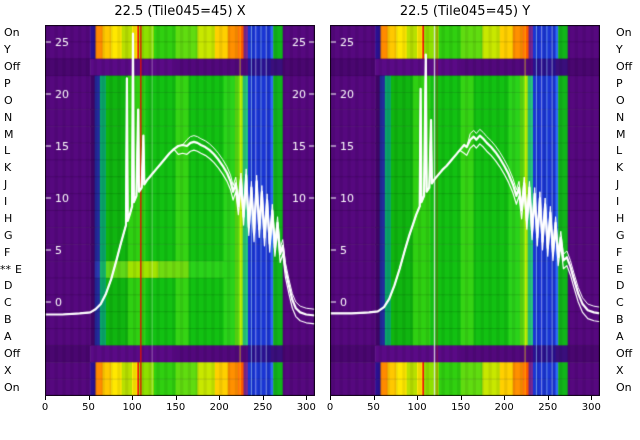  Describe the element at coordinates (8, 320) in the screenshot. I see `row-label-left-b-17: B` at that location.